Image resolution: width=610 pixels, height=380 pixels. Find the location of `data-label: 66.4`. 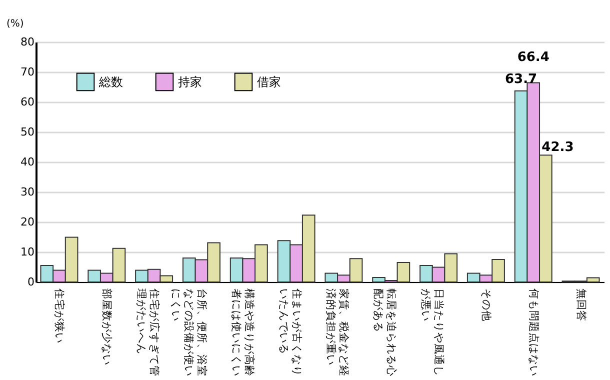

data-label: 66.4 is located at coordinates (533, 57).